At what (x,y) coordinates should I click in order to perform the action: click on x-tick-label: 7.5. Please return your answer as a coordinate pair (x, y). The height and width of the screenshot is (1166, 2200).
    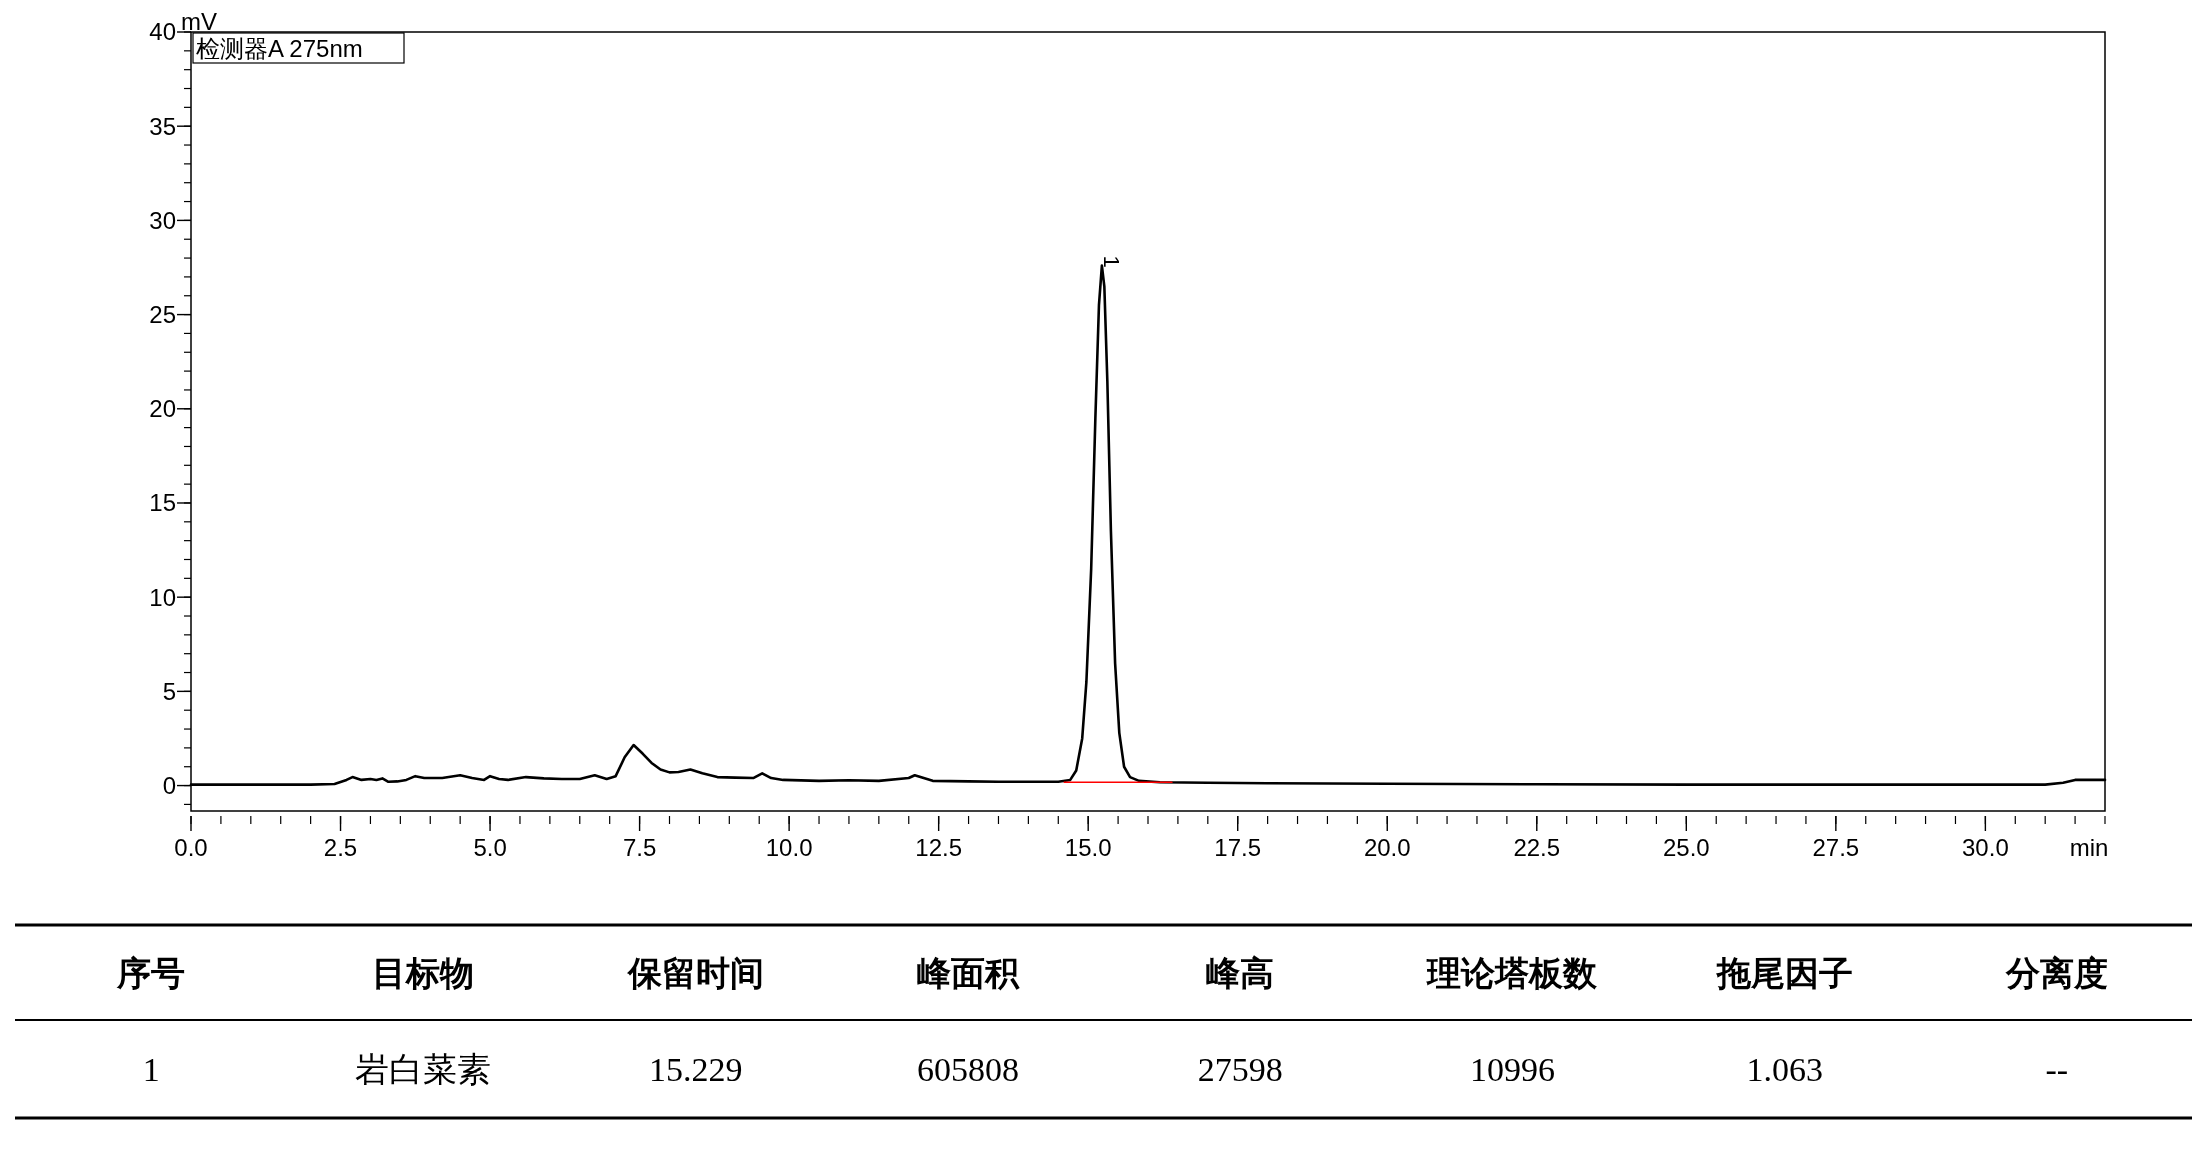
    Looking at the image, I should click on (639, 847).